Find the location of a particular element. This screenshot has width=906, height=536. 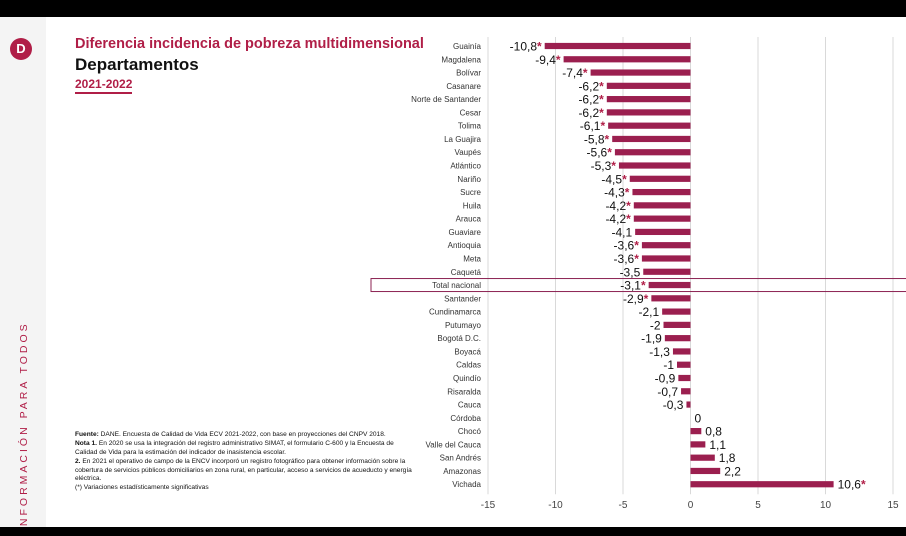

category-label: Nariño is located at coordinates (469, 179).